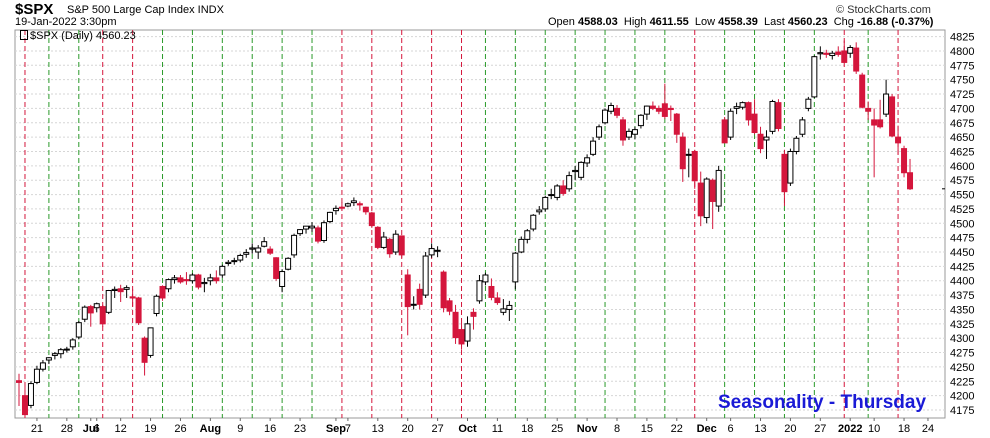 The image size is (990, 438). Describe the element at coordinates (962, 167) in the screenshot. I see `y-tick-label: 4600` at that location.